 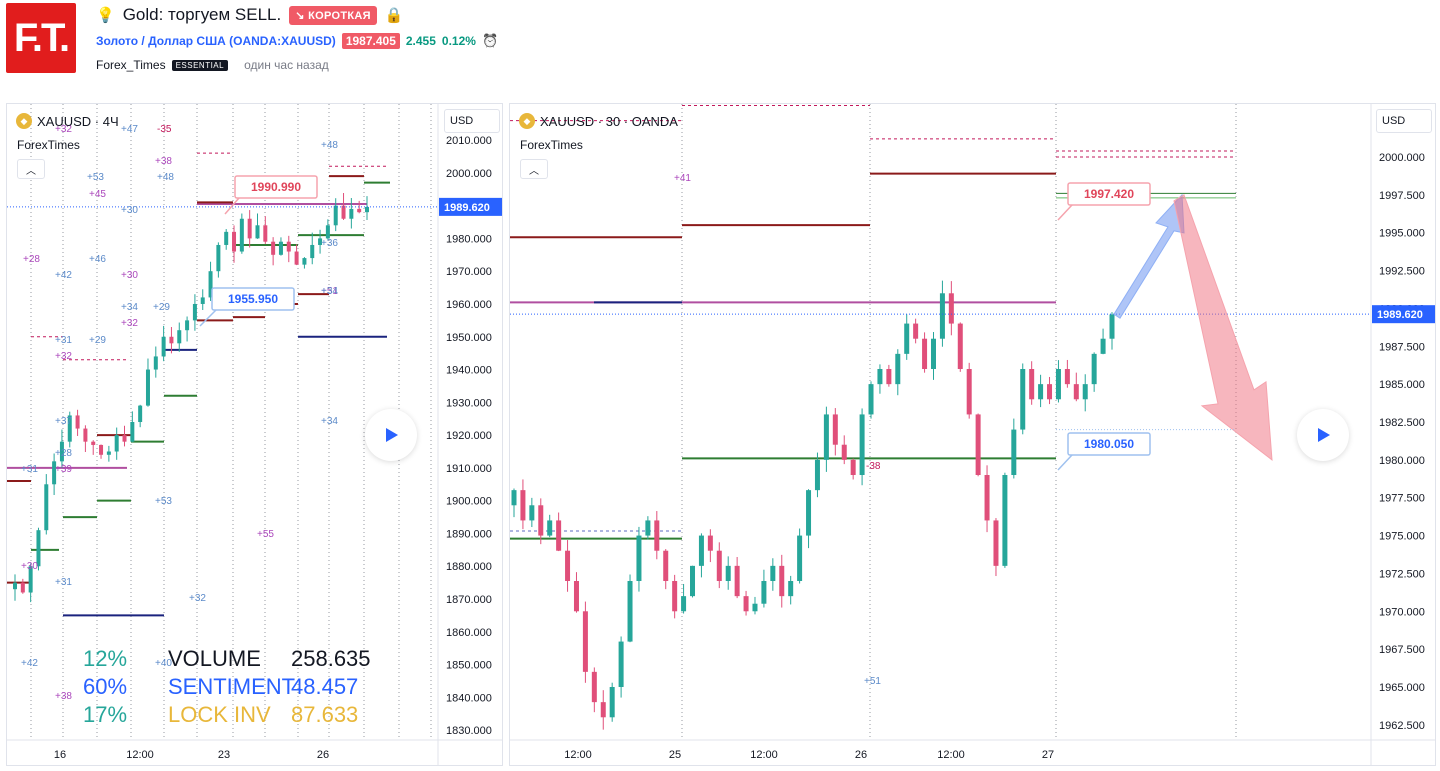 I want to click on price-tick-label: 2010.000, so click(x=469, y=141).